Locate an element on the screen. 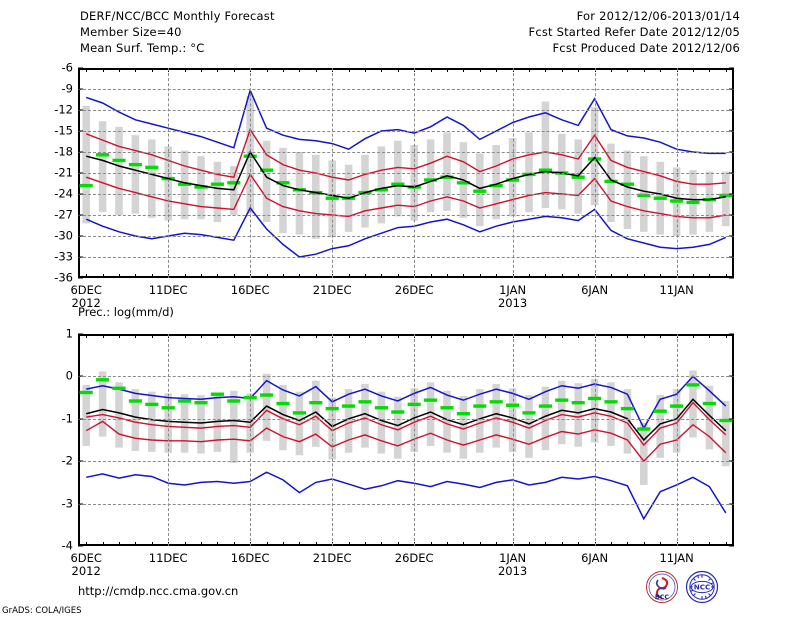  website-url: http://cmdp.ncc.cma.gov.cn is located at coordinates (158, 591).